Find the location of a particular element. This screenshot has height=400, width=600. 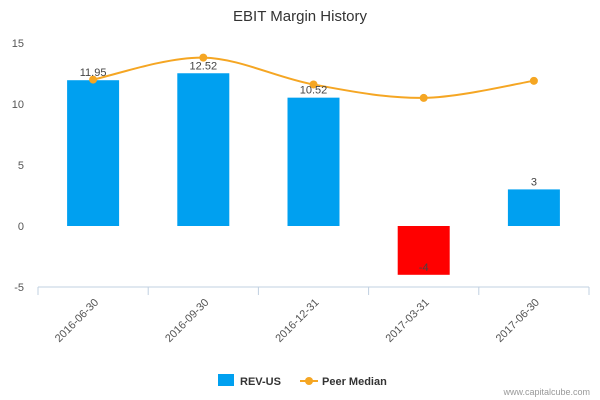

credit-text: www.capitalcube.com is located at coordinates (546, 392).